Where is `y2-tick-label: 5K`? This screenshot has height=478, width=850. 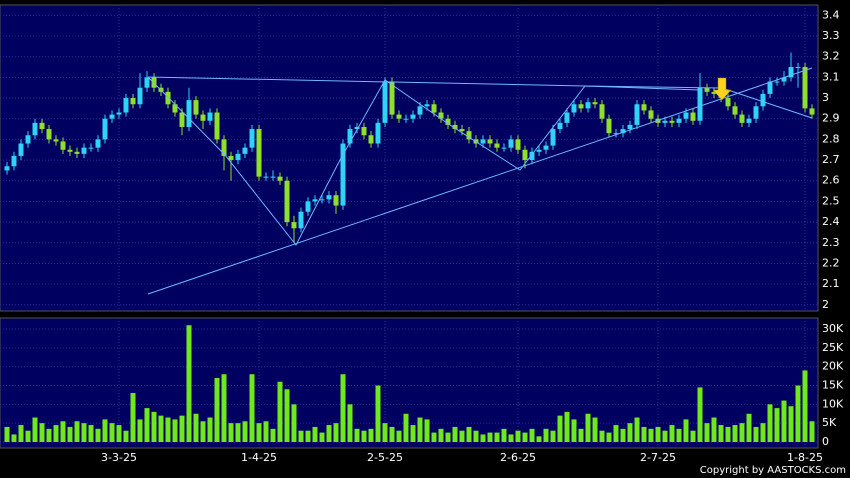
y2-tick-label: 5K is located at coordinates (829, 422).